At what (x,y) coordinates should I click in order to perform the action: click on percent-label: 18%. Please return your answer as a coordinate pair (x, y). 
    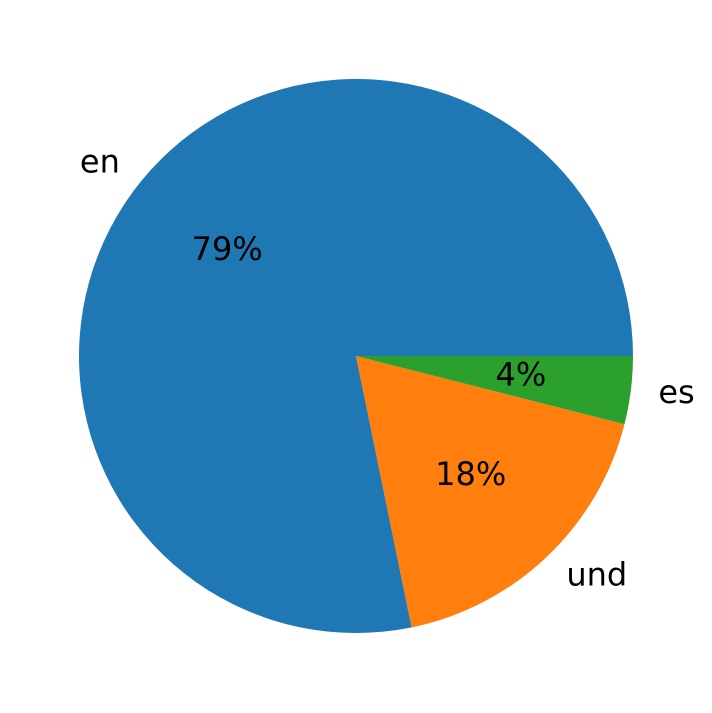
    Looking at the image, I should click on (470, 474).